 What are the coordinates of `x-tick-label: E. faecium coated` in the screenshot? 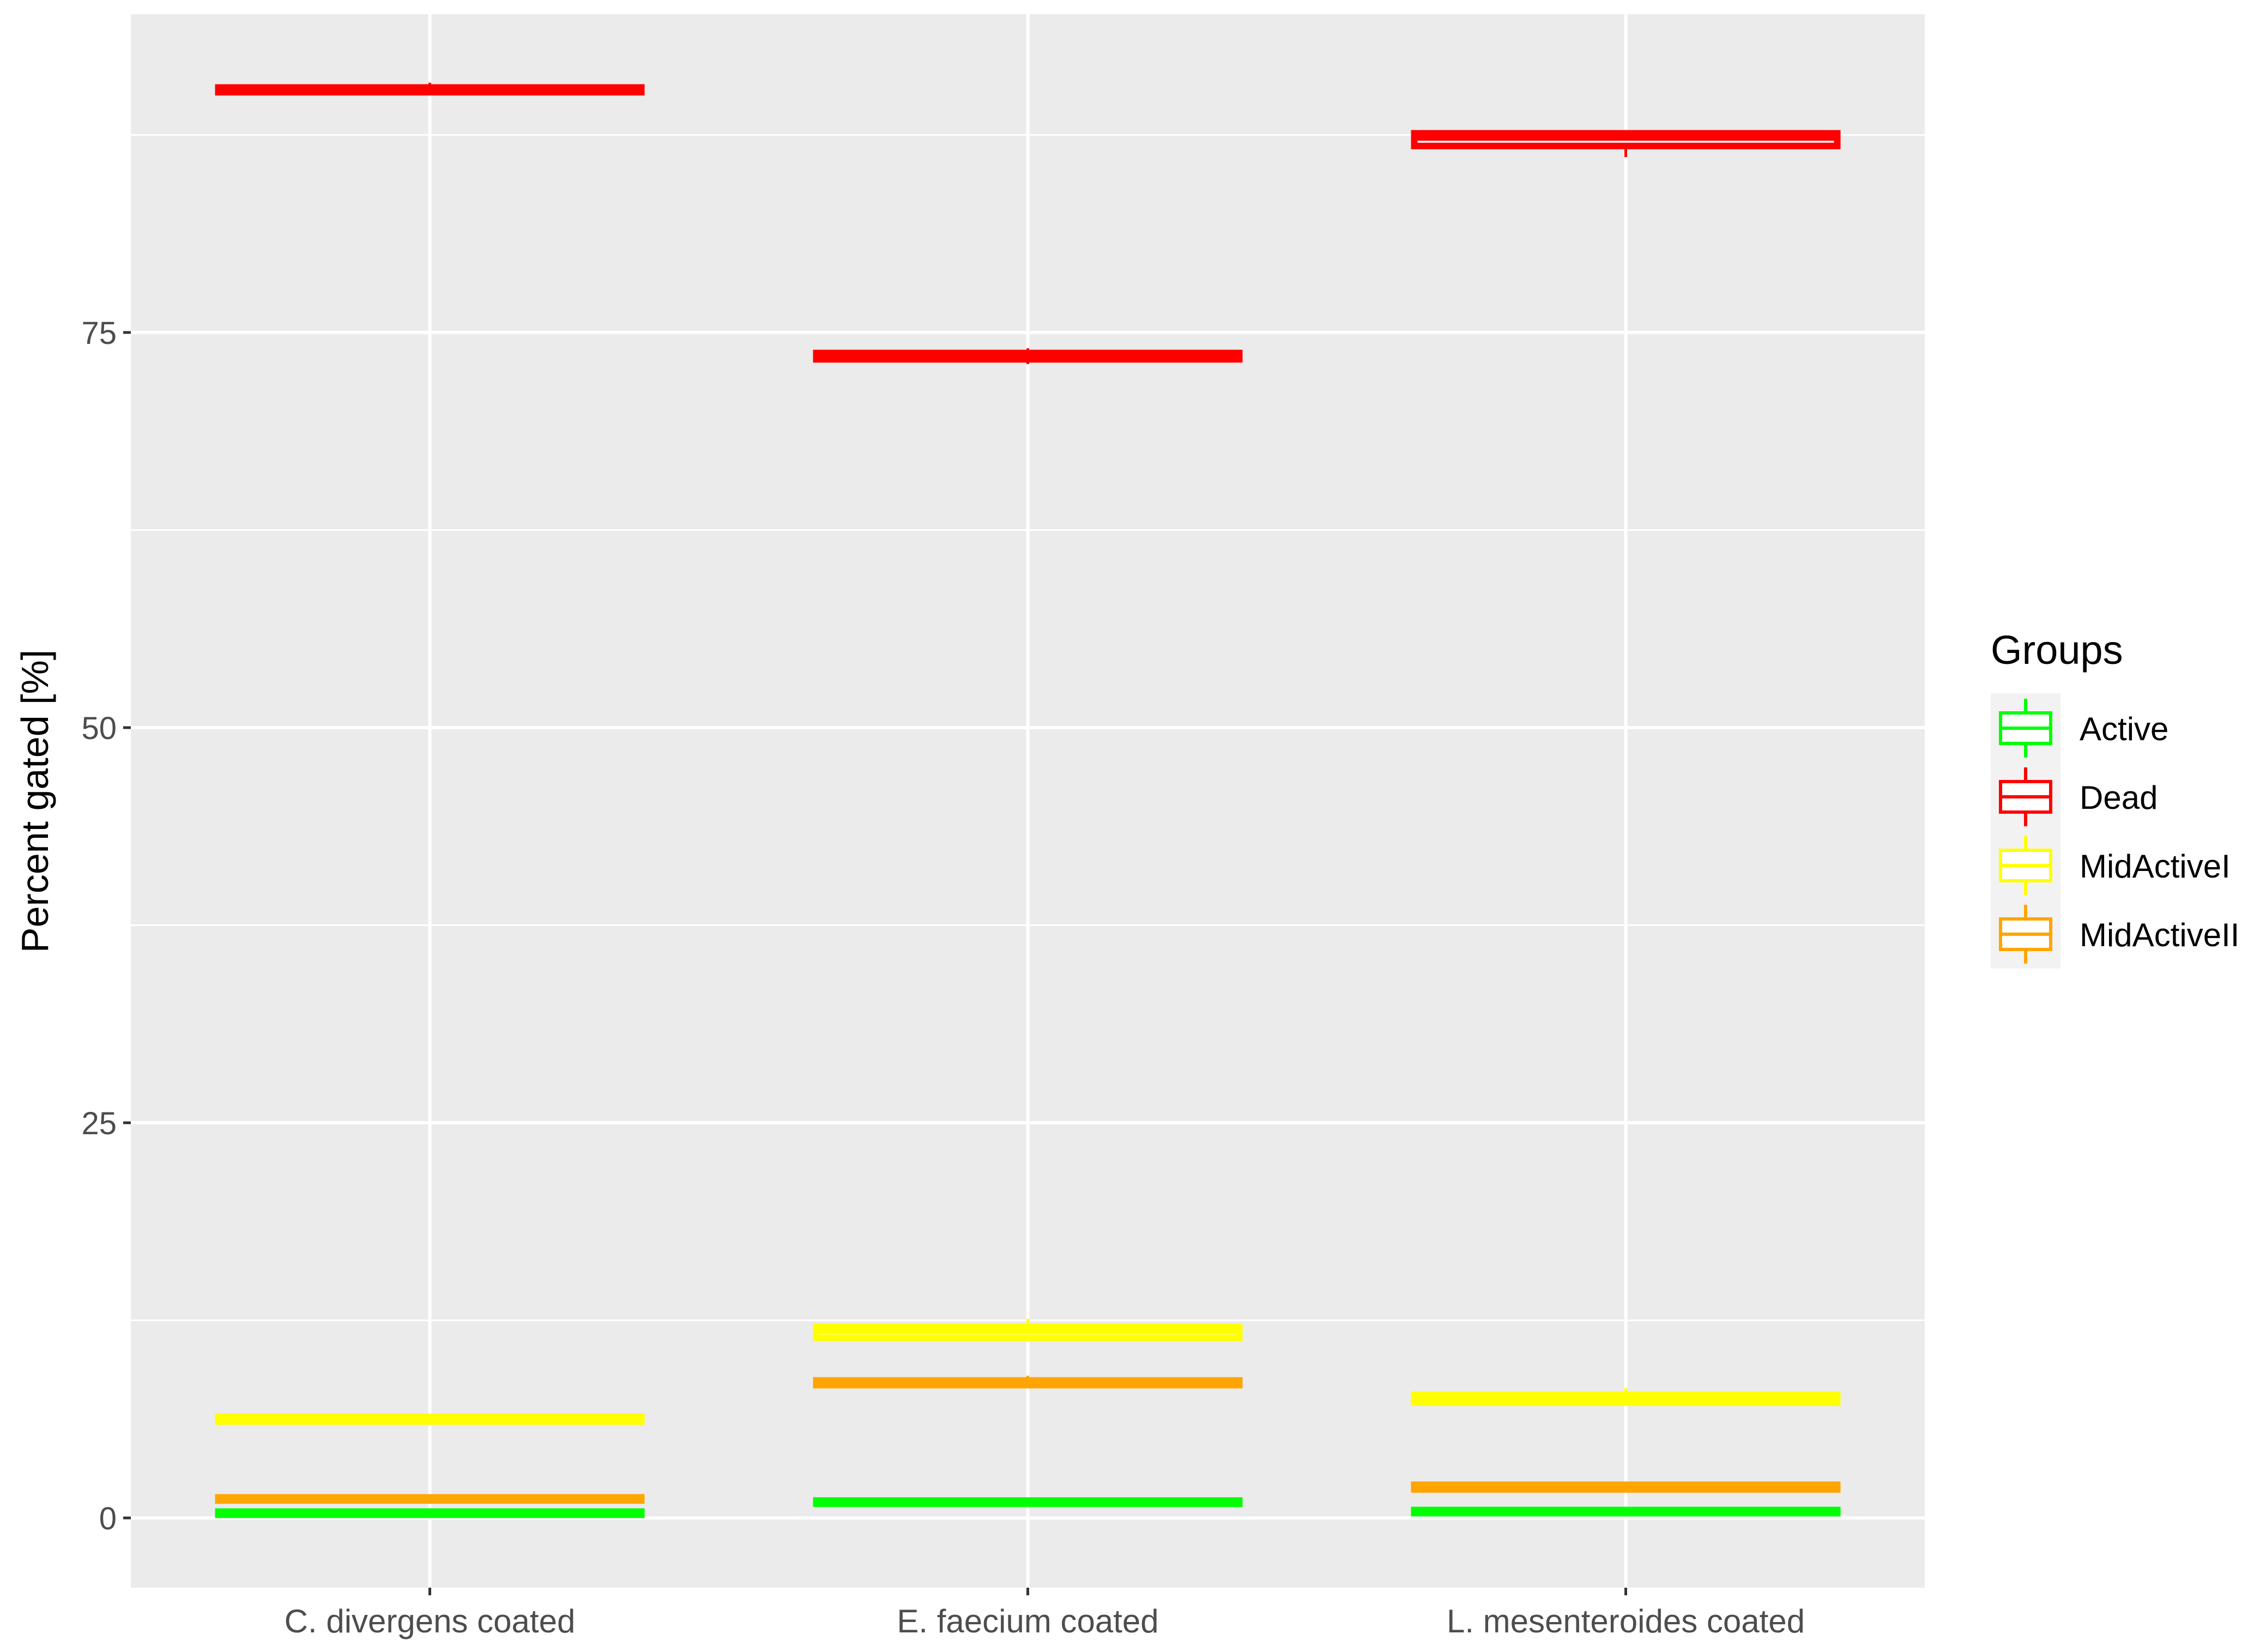 It's located at (1027, 1621).